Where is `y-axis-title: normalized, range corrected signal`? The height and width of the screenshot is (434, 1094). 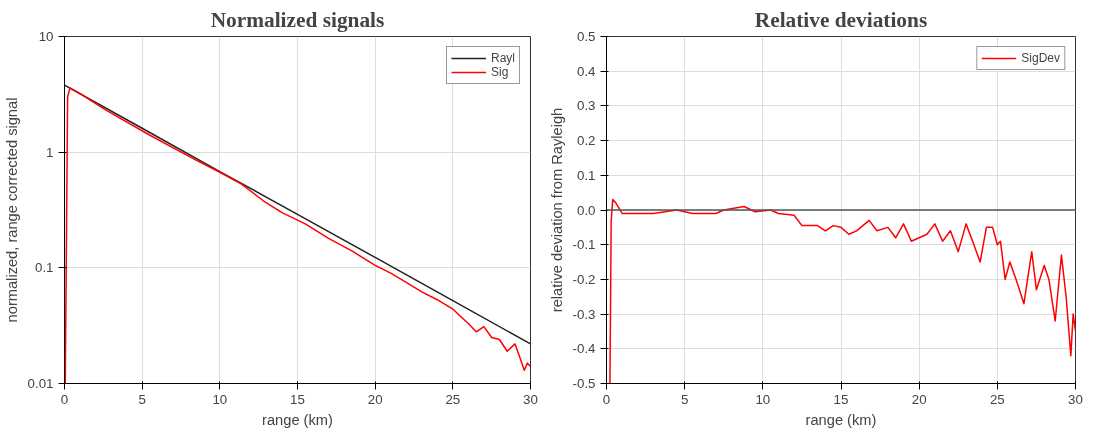
y-axis-title: normalized, range corrected signal is located at coordinates (11, 210).